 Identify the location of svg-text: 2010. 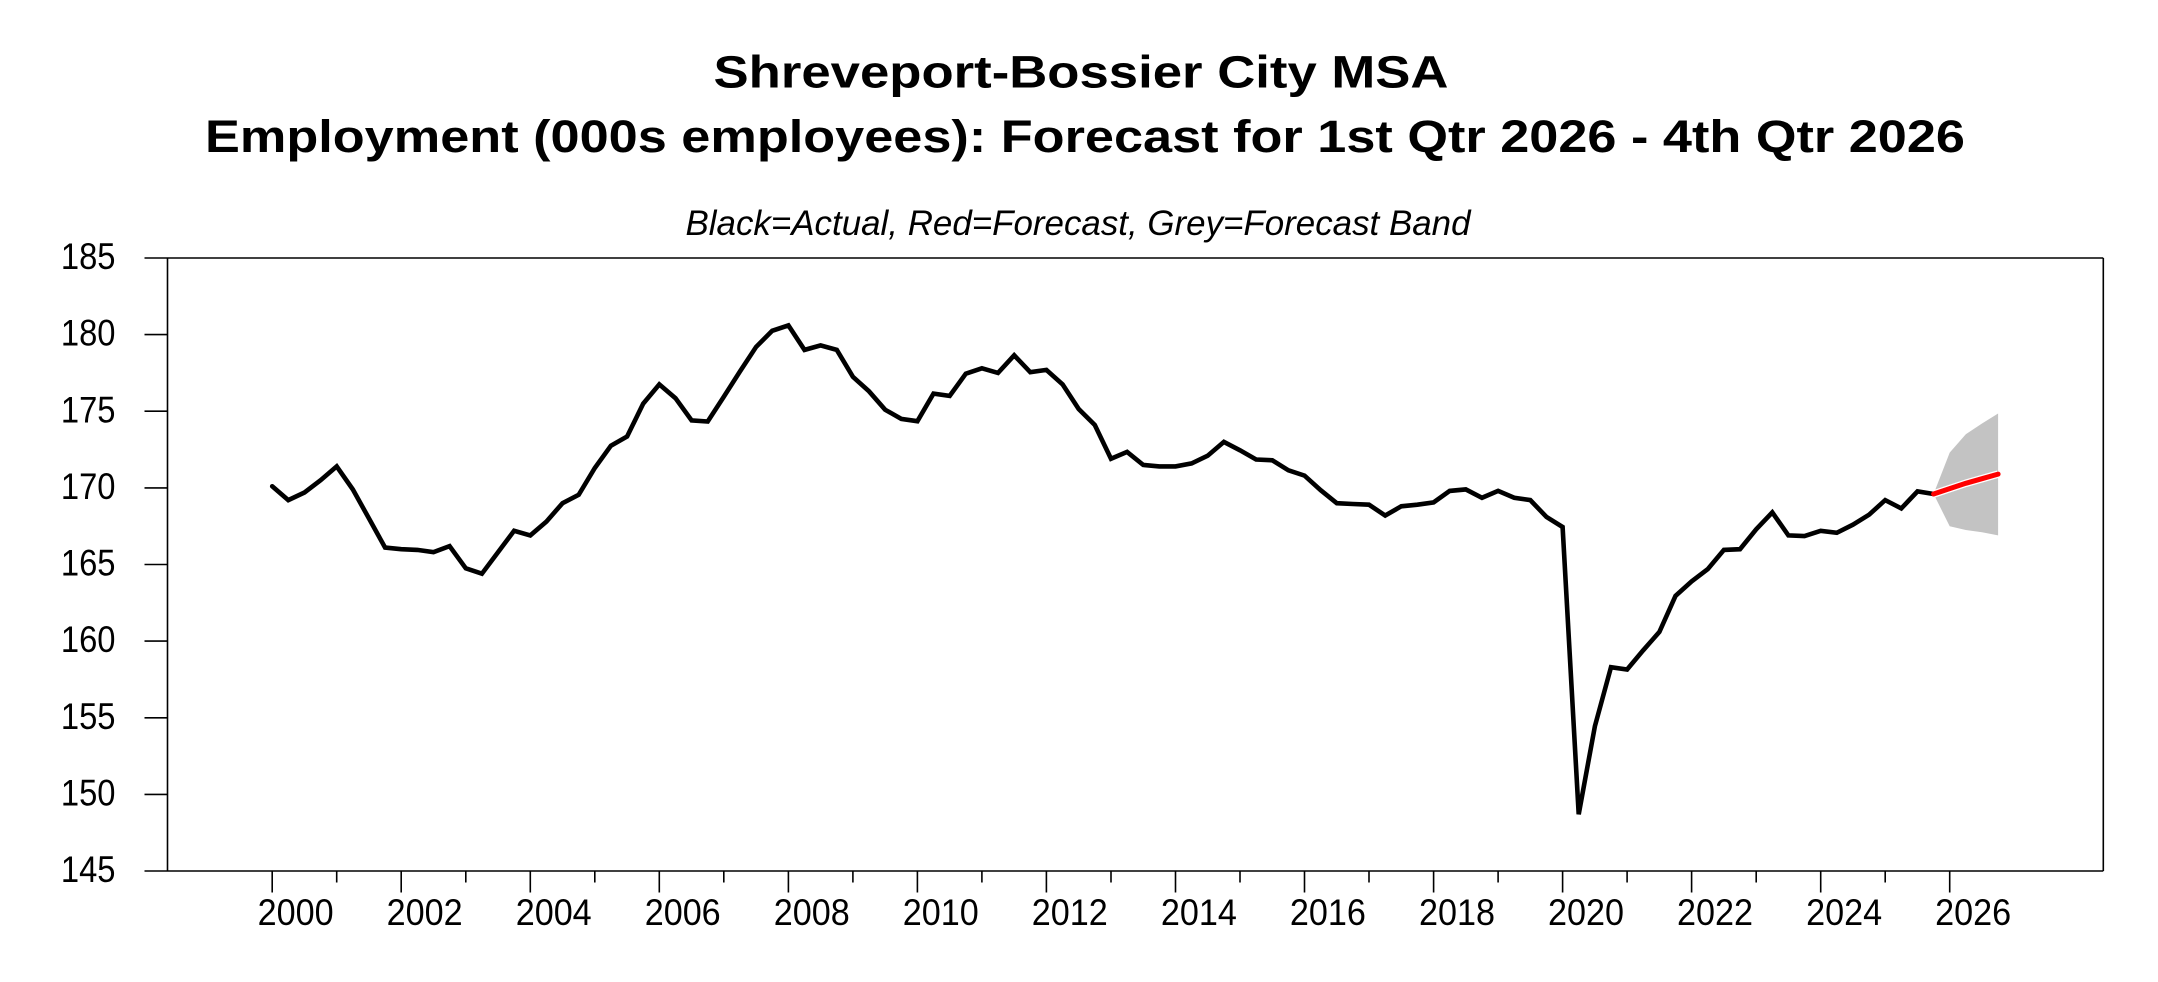
(941, 912).